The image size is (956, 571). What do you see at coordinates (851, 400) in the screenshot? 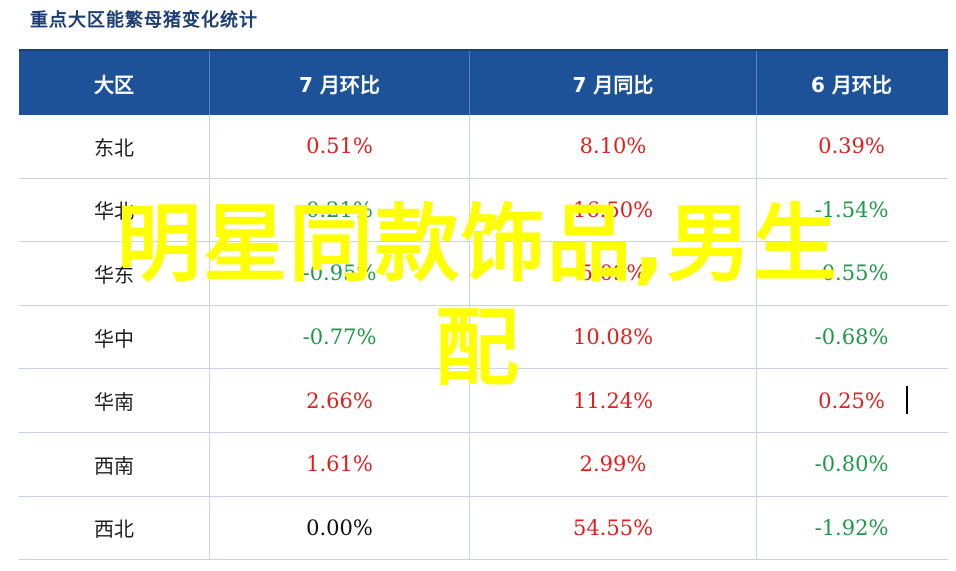
I see `jun-mom-cell: 0.25%` at bounding box center [851, 400].